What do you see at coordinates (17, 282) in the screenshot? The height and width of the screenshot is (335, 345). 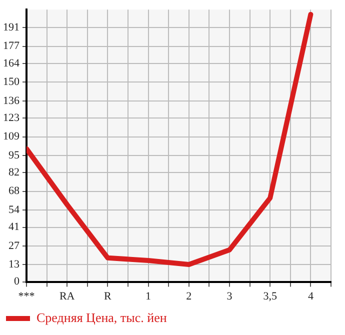 I see `y-tick-label: 0` at bounding box center [17, 282].